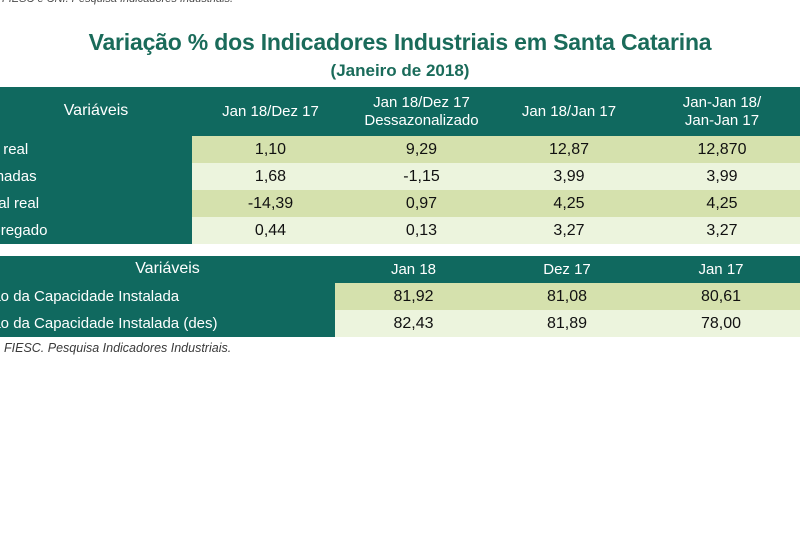 This screenshot has width=800, height=533. Describe the element at coordinates (413, 323) in the screenshot. I see `table2-row2-col2: 82,43` at that location.